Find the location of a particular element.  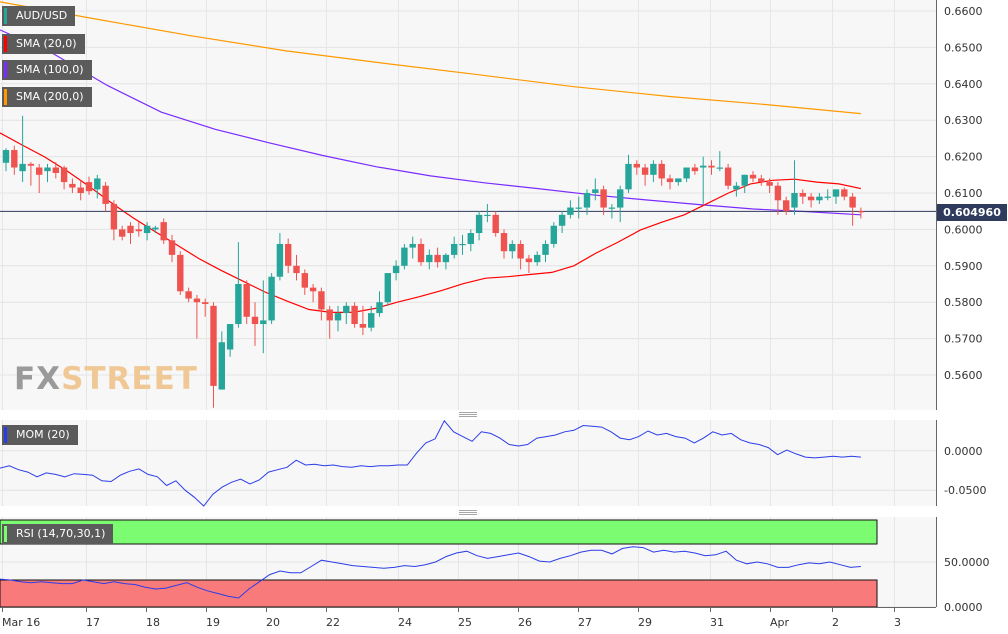

date-tick-label: 25 is located at coordinates (465, 622).